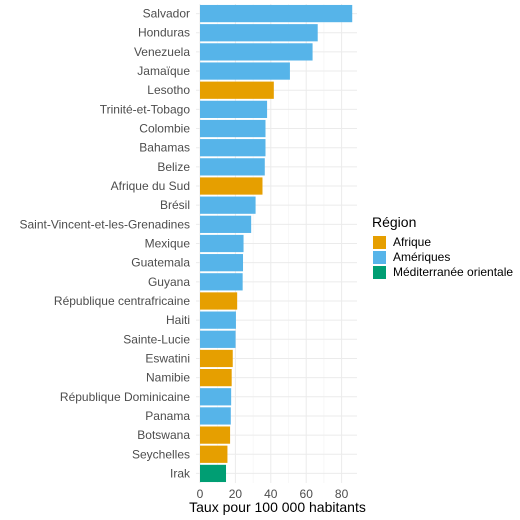 The width and height of the screenshot is (520, 520). What do you see at coordinates (164, 129) in the screenshot?
I see `y-tick-label: Colombie` at bounding box center [164, 129].